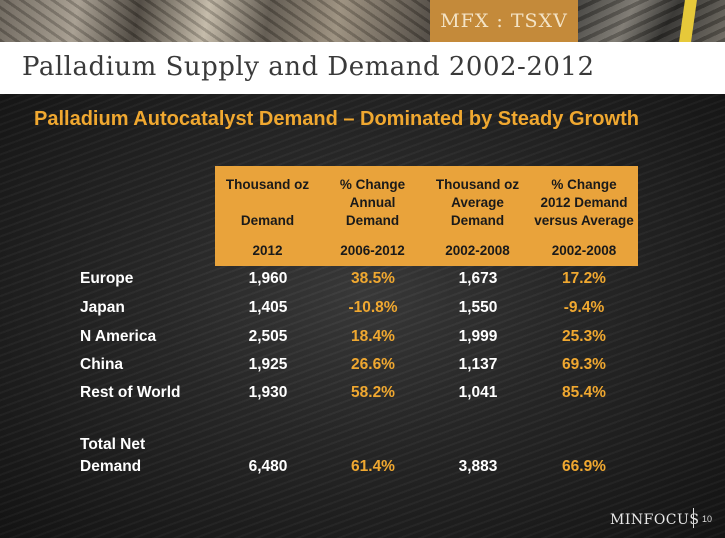 This screenshot has width=725, height=538. Describe the element at coordinates (584, 392) in the screenshot. I see `table-cell: 85.4%` at that location.